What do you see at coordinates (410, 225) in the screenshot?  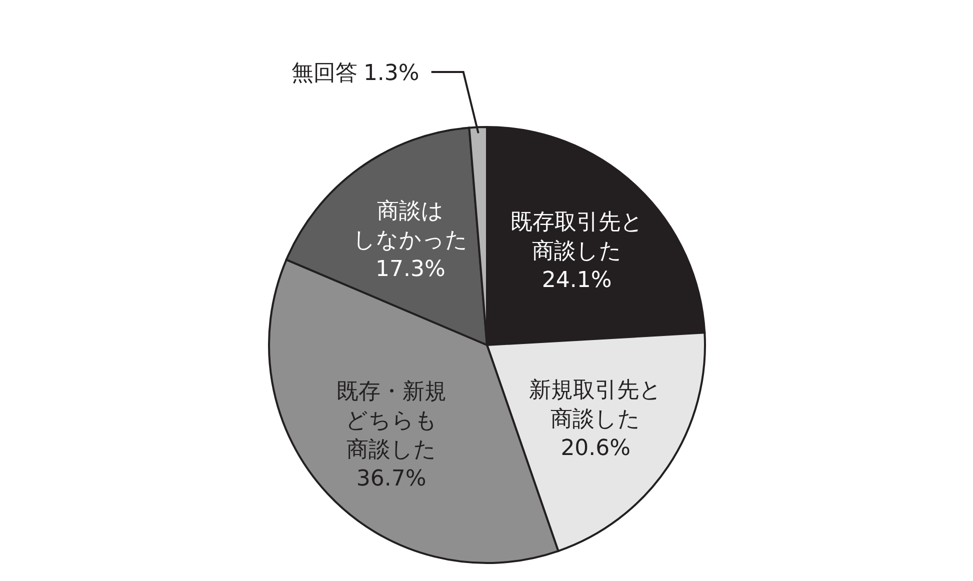 I see `slice-label: 商談はしなかった` at bounding box center [410, 225].